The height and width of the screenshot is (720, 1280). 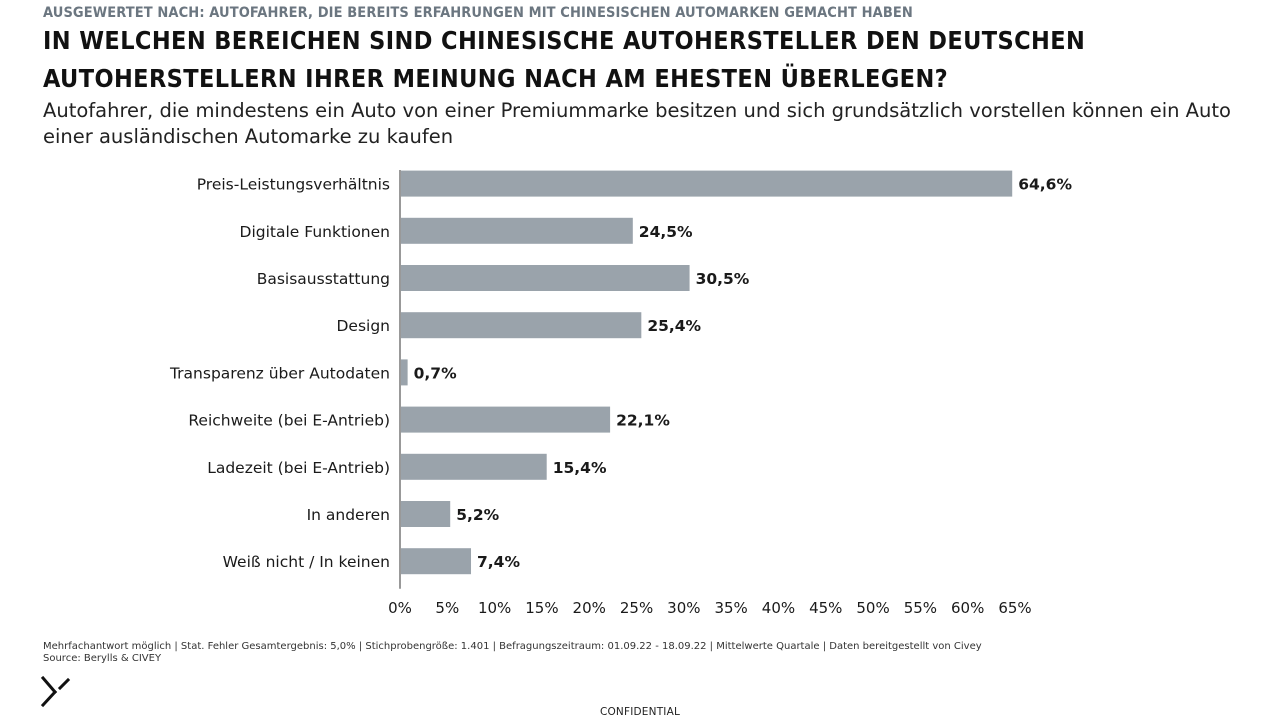 I want to click on x-tick-label: 0%, so click(x=400, y=608).